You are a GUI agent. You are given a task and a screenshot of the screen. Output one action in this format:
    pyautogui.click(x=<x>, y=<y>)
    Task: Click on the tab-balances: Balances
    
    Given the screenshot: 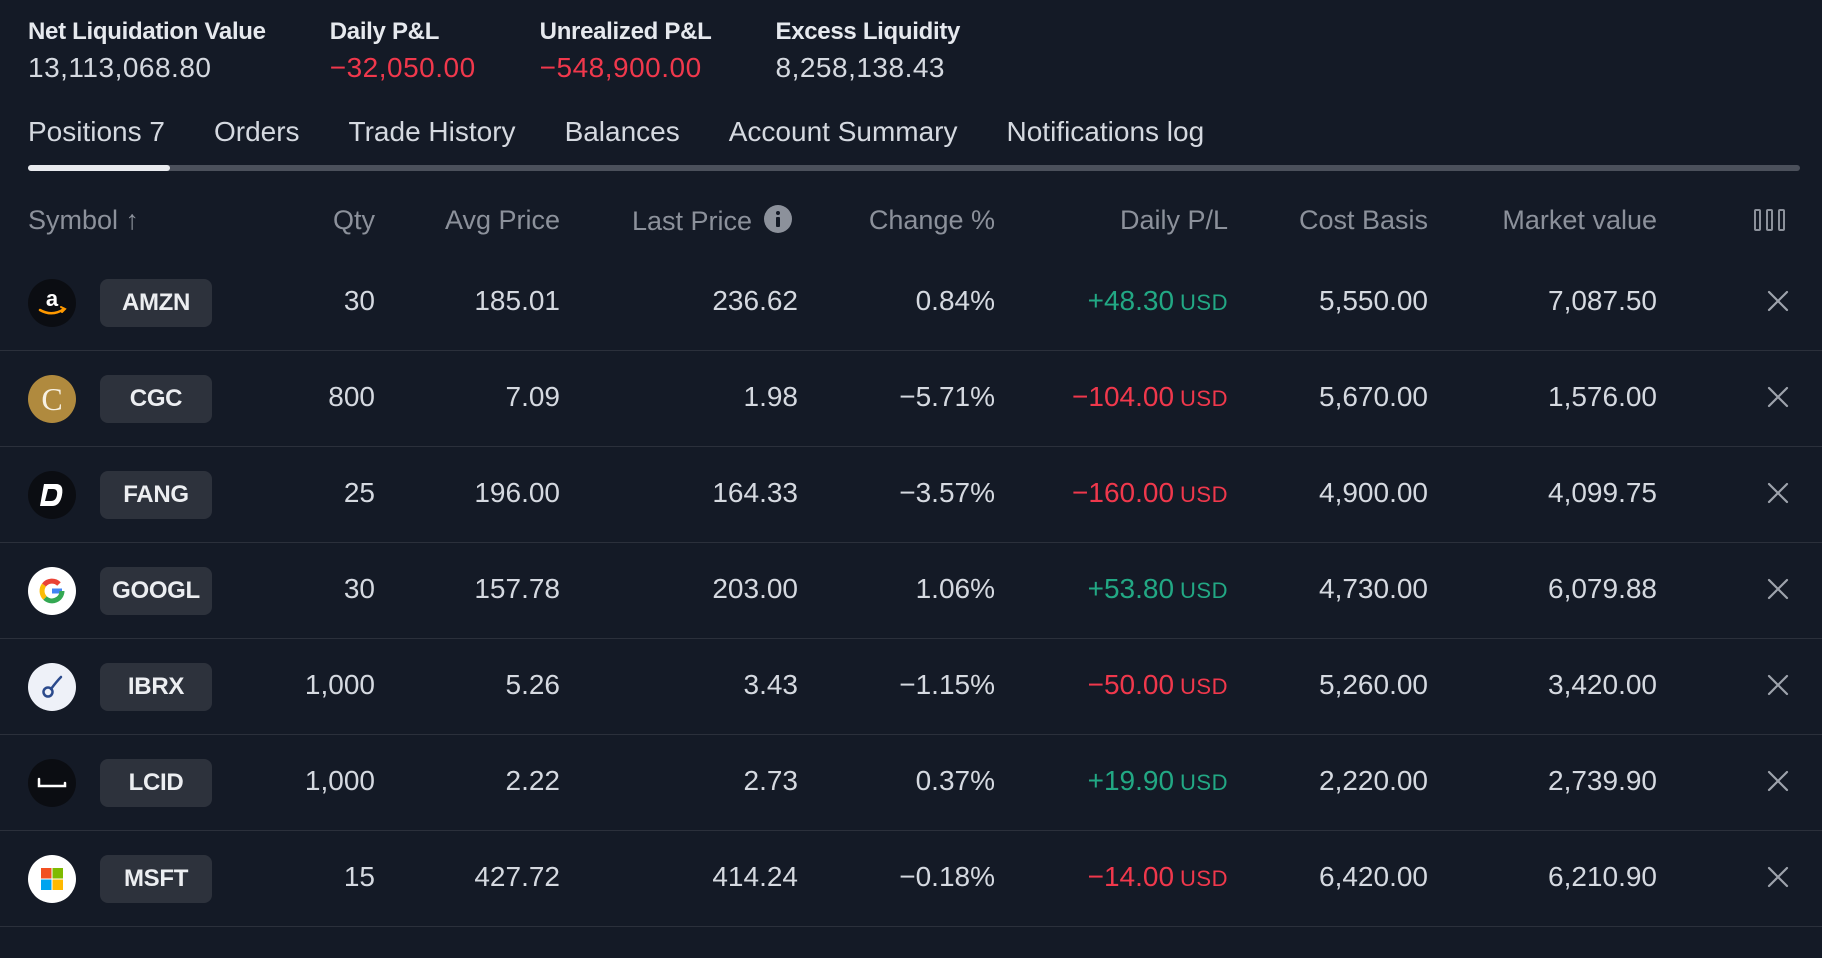 What is the action you would take?
    pyautogui.click(x=622, y=131)
    